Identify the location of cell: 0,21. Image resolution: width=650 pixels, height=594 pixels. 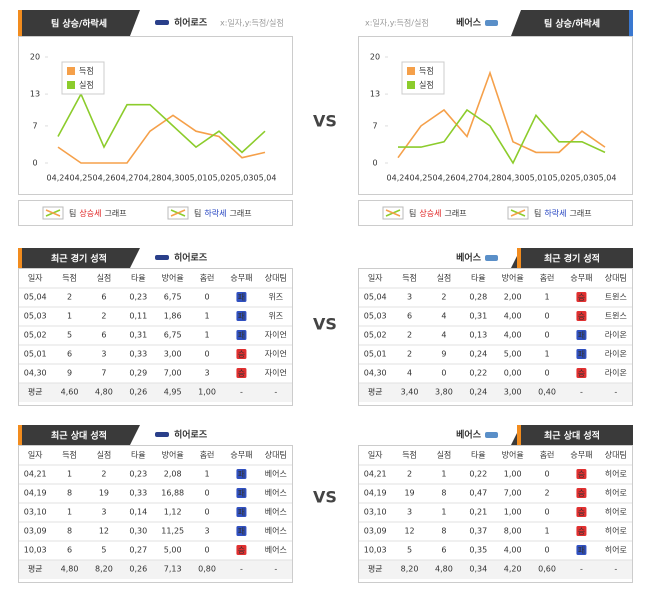
(478, 512).